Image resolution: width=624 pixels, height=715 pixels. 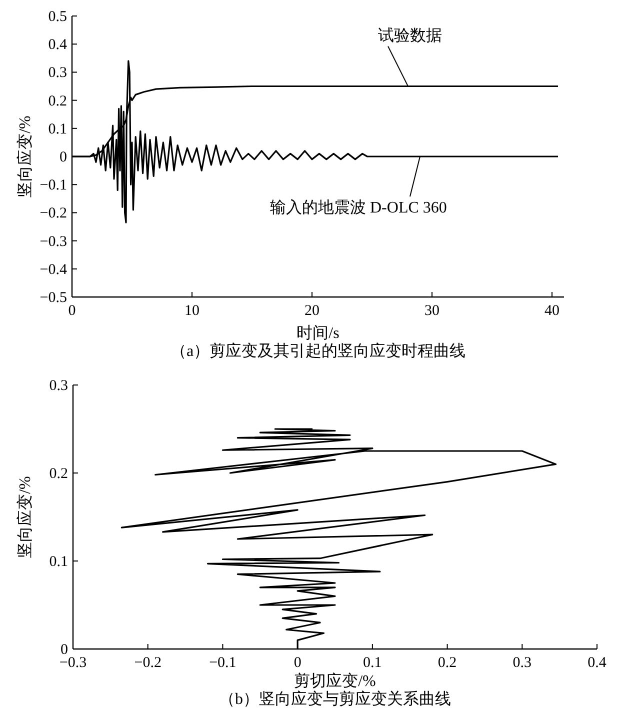 I want to click on x-tick-label: 0.1, so click(x=372, y=663).